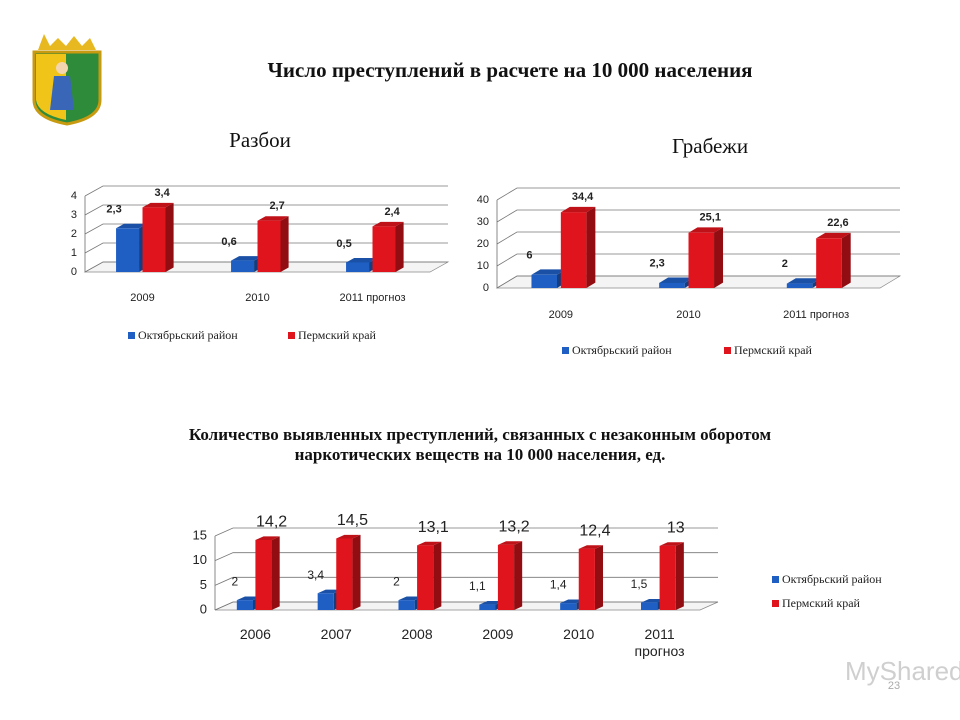 This screenshot has width=960, height=720. Describe the element at coordinates (594, 530) in the screenshot. I see `data-label: 12,4` at that location.